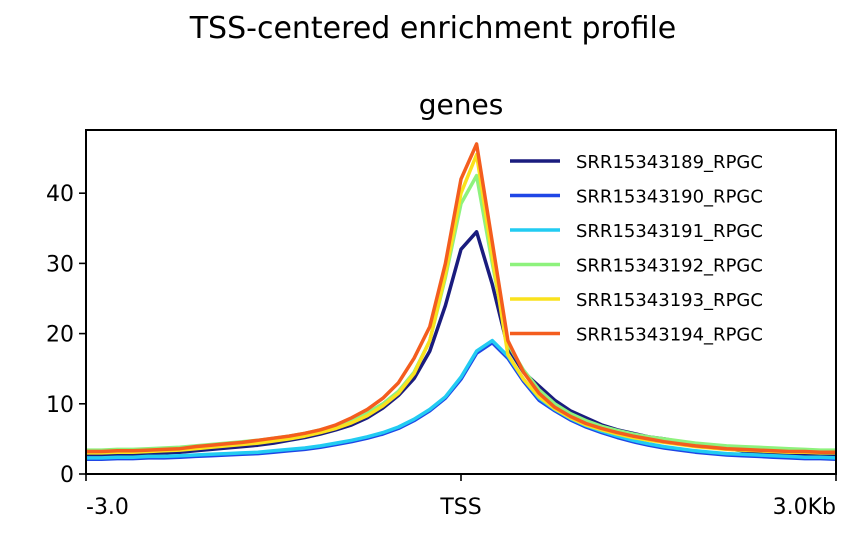 Image resolution: width=866 pixels, height=551 pixels. What do you see at coordinates (669, 266) in the screenshot?
I see `legend-label: SRR15343192_RPGC` at bounding box center [669, 266].